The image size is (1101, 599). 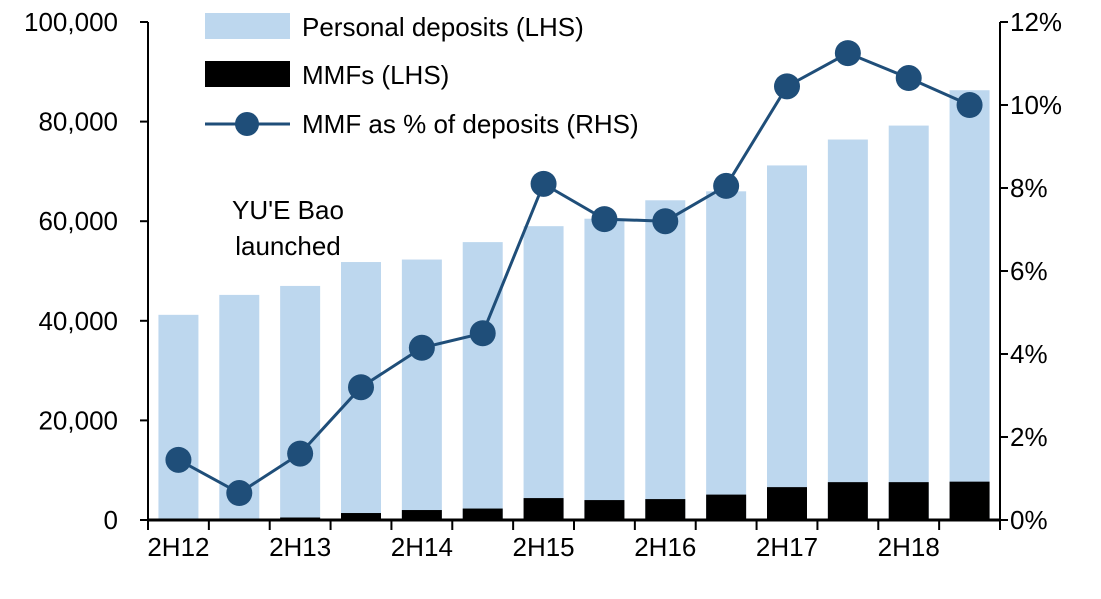 I want to click on legend-label-mmfs: MMFs (LHS), so click(x=375, y=75).